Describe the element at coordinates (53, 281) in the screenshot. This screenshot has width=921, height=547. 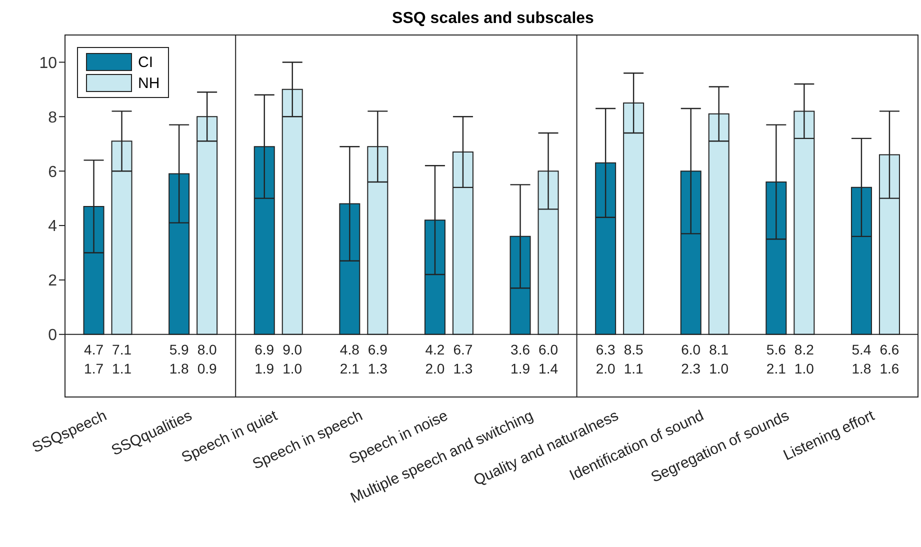
I see `y-tick-label: 2` at that location.